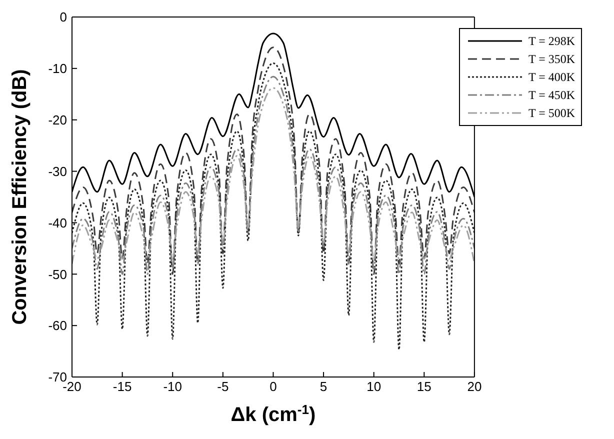  Describe the element at coordinates (424, 386) in the screenshot. I see `x-tick-label: 15` at that location.